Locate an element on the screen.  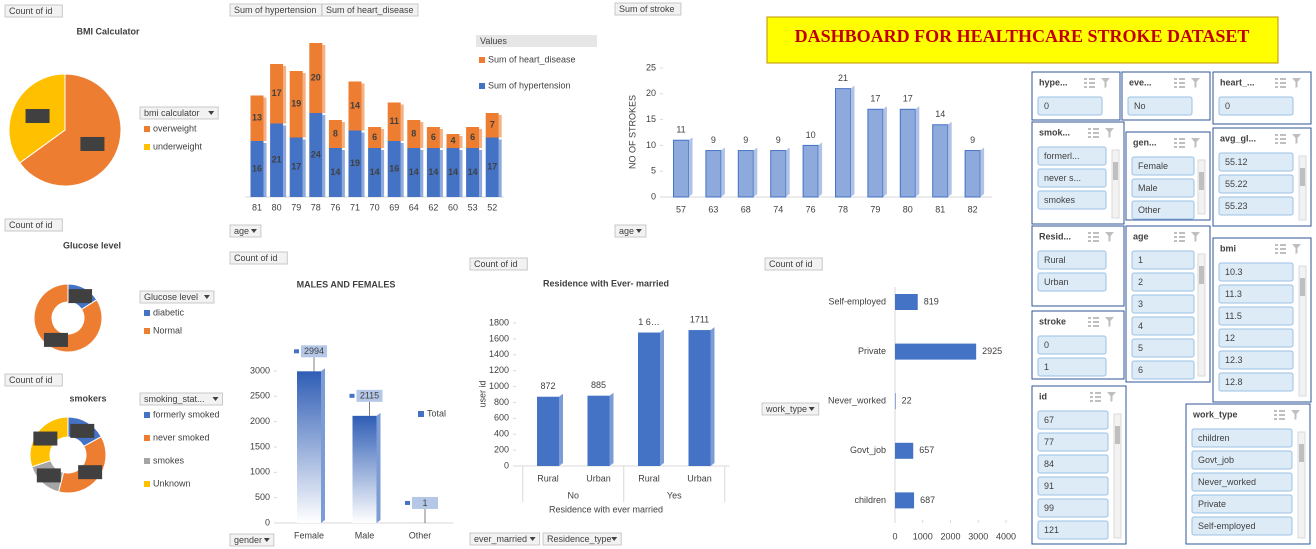
chart-title: Residence with Ever- married is located at coordinates (606, 283).